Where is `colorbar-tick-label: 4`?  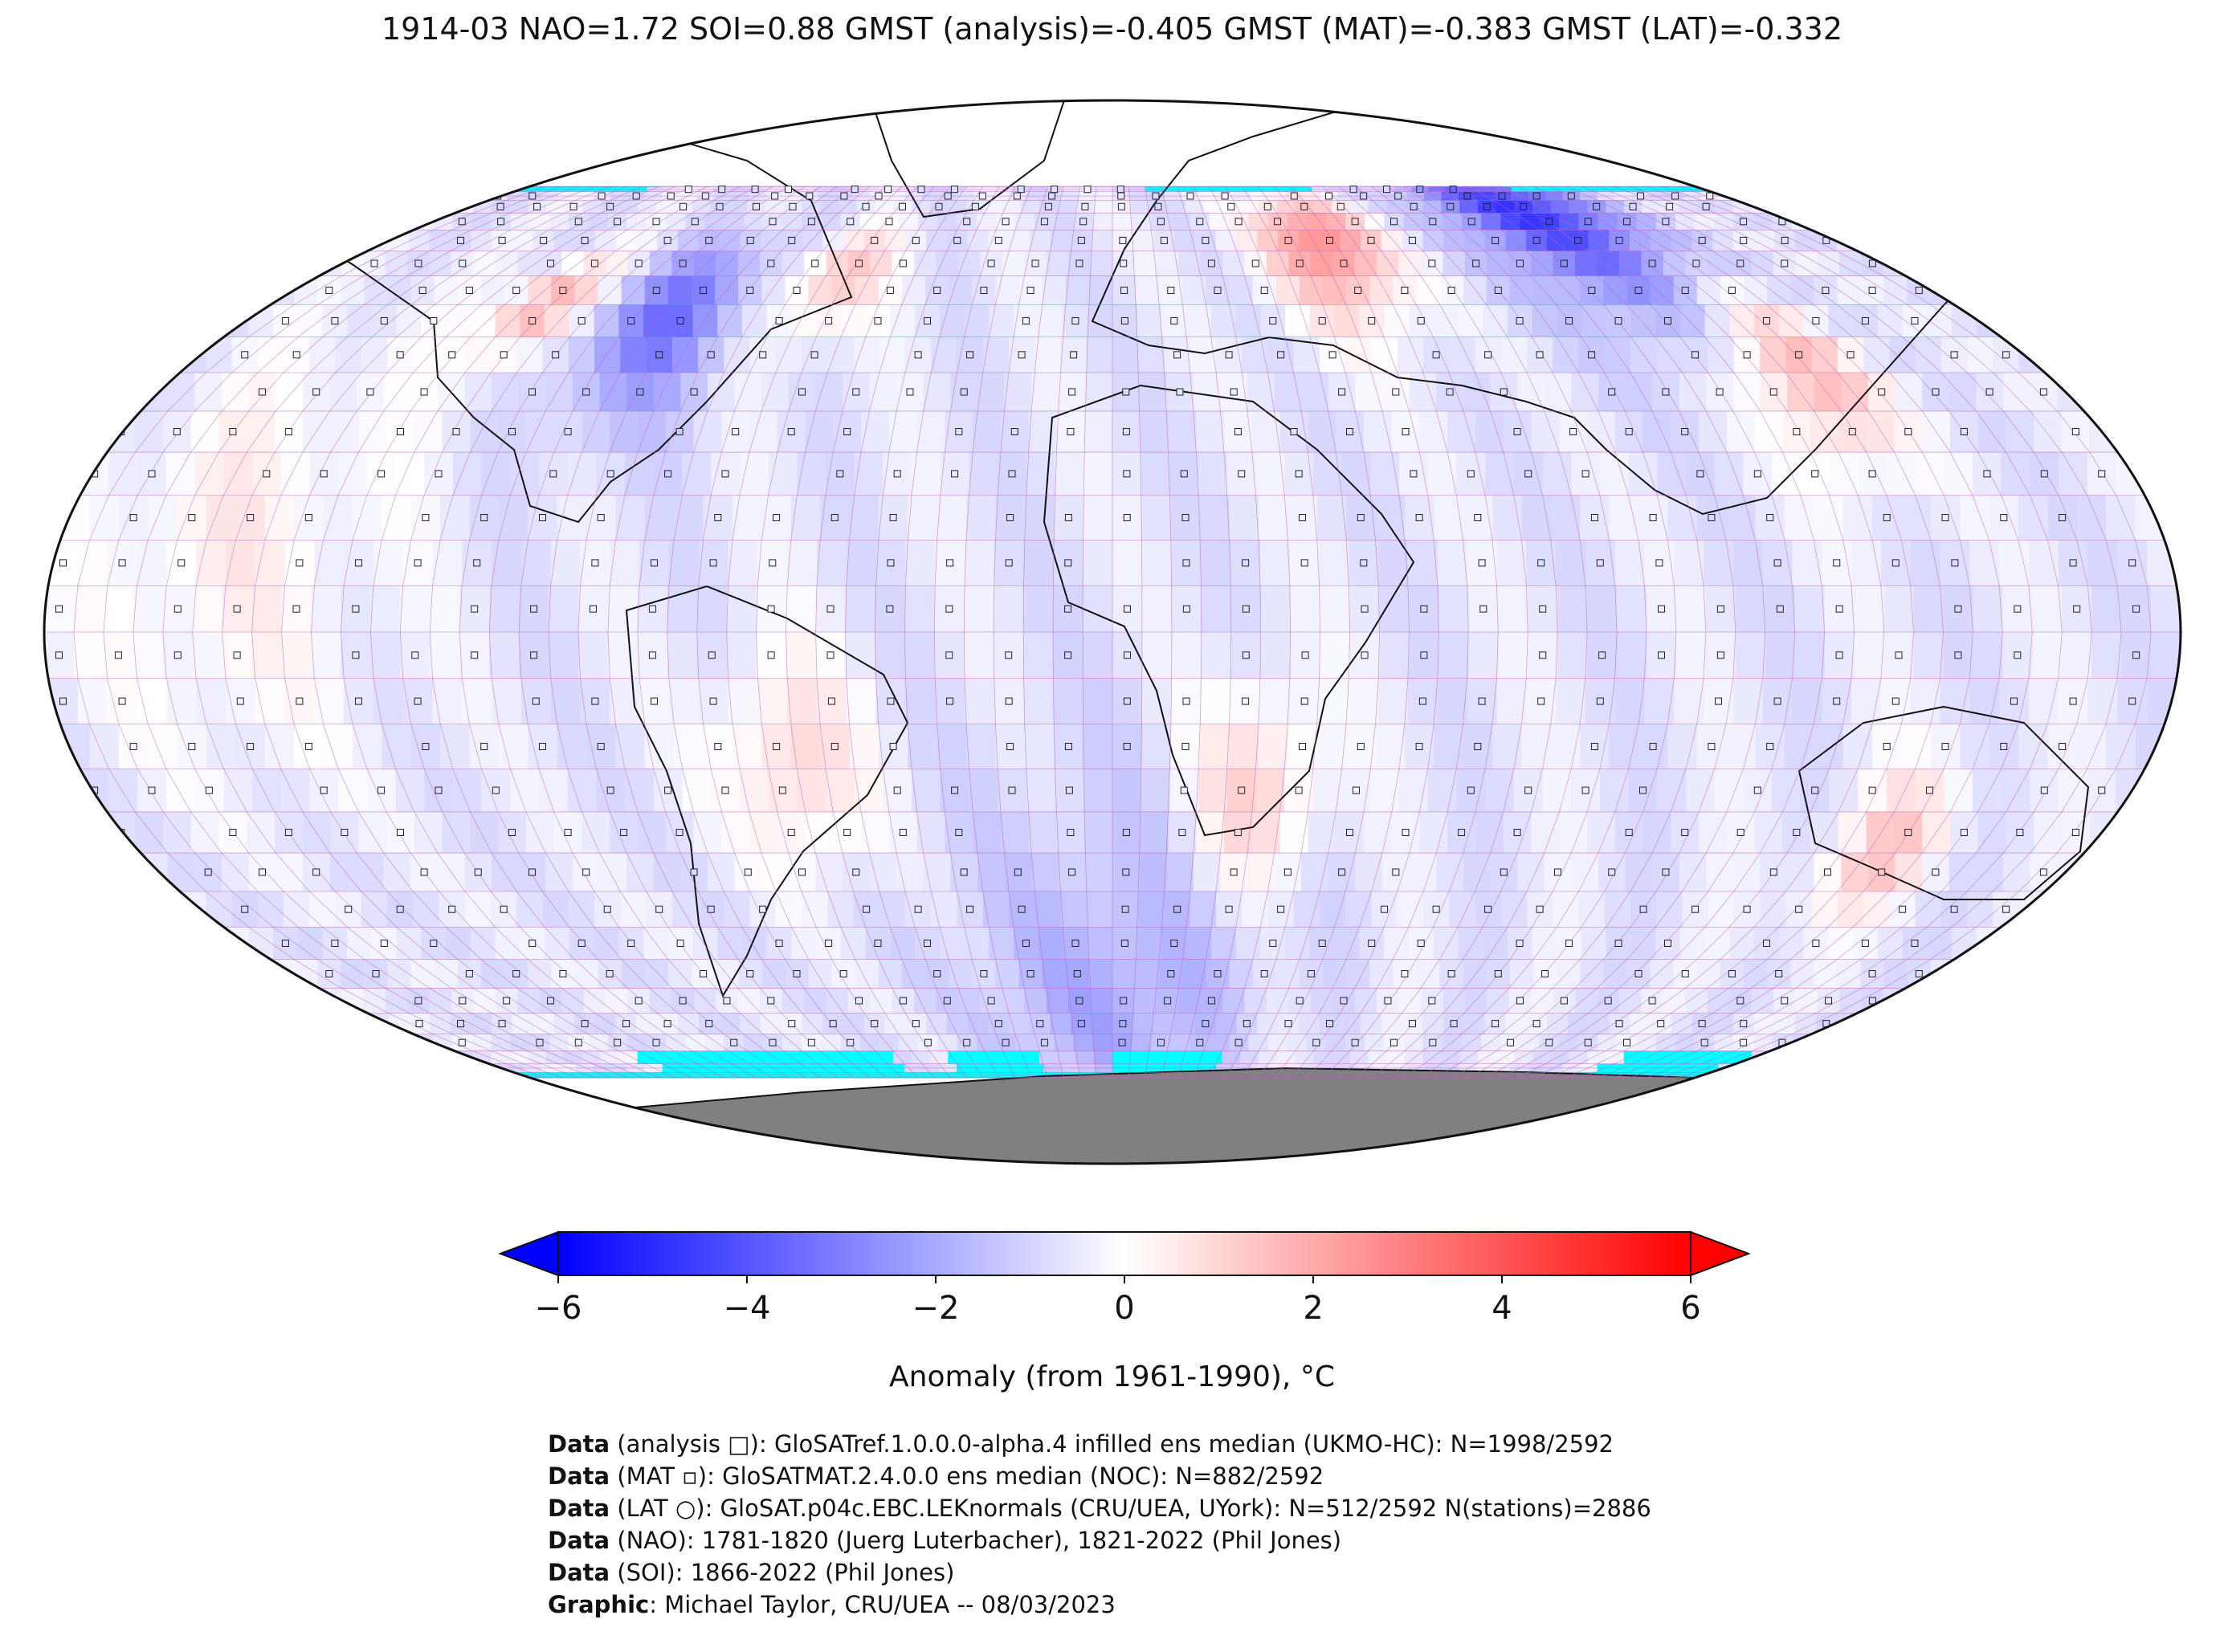
colorbar-tick-label: 4 is located at coordinates (1502, 1308).